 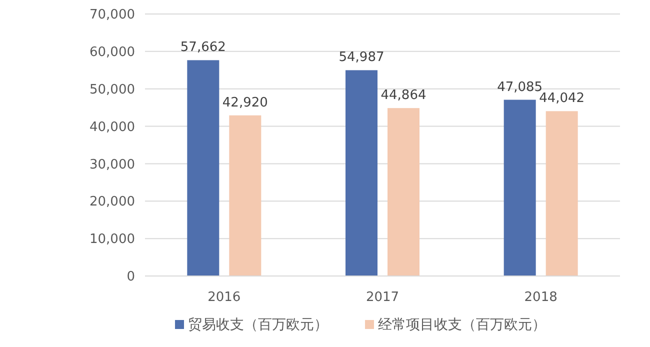 I want to click on y-tick-label: 0, so click(x=130, y=277).